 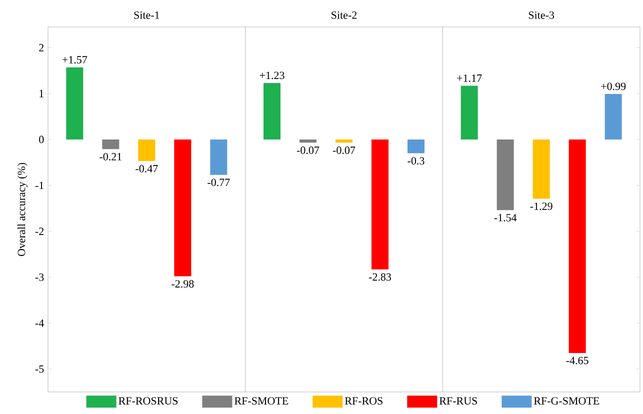 What do you see at coordinates (148, 401) in the screenshot?
I see `legend-label: RF-ROSRUS` at bounding box center [148, 401].